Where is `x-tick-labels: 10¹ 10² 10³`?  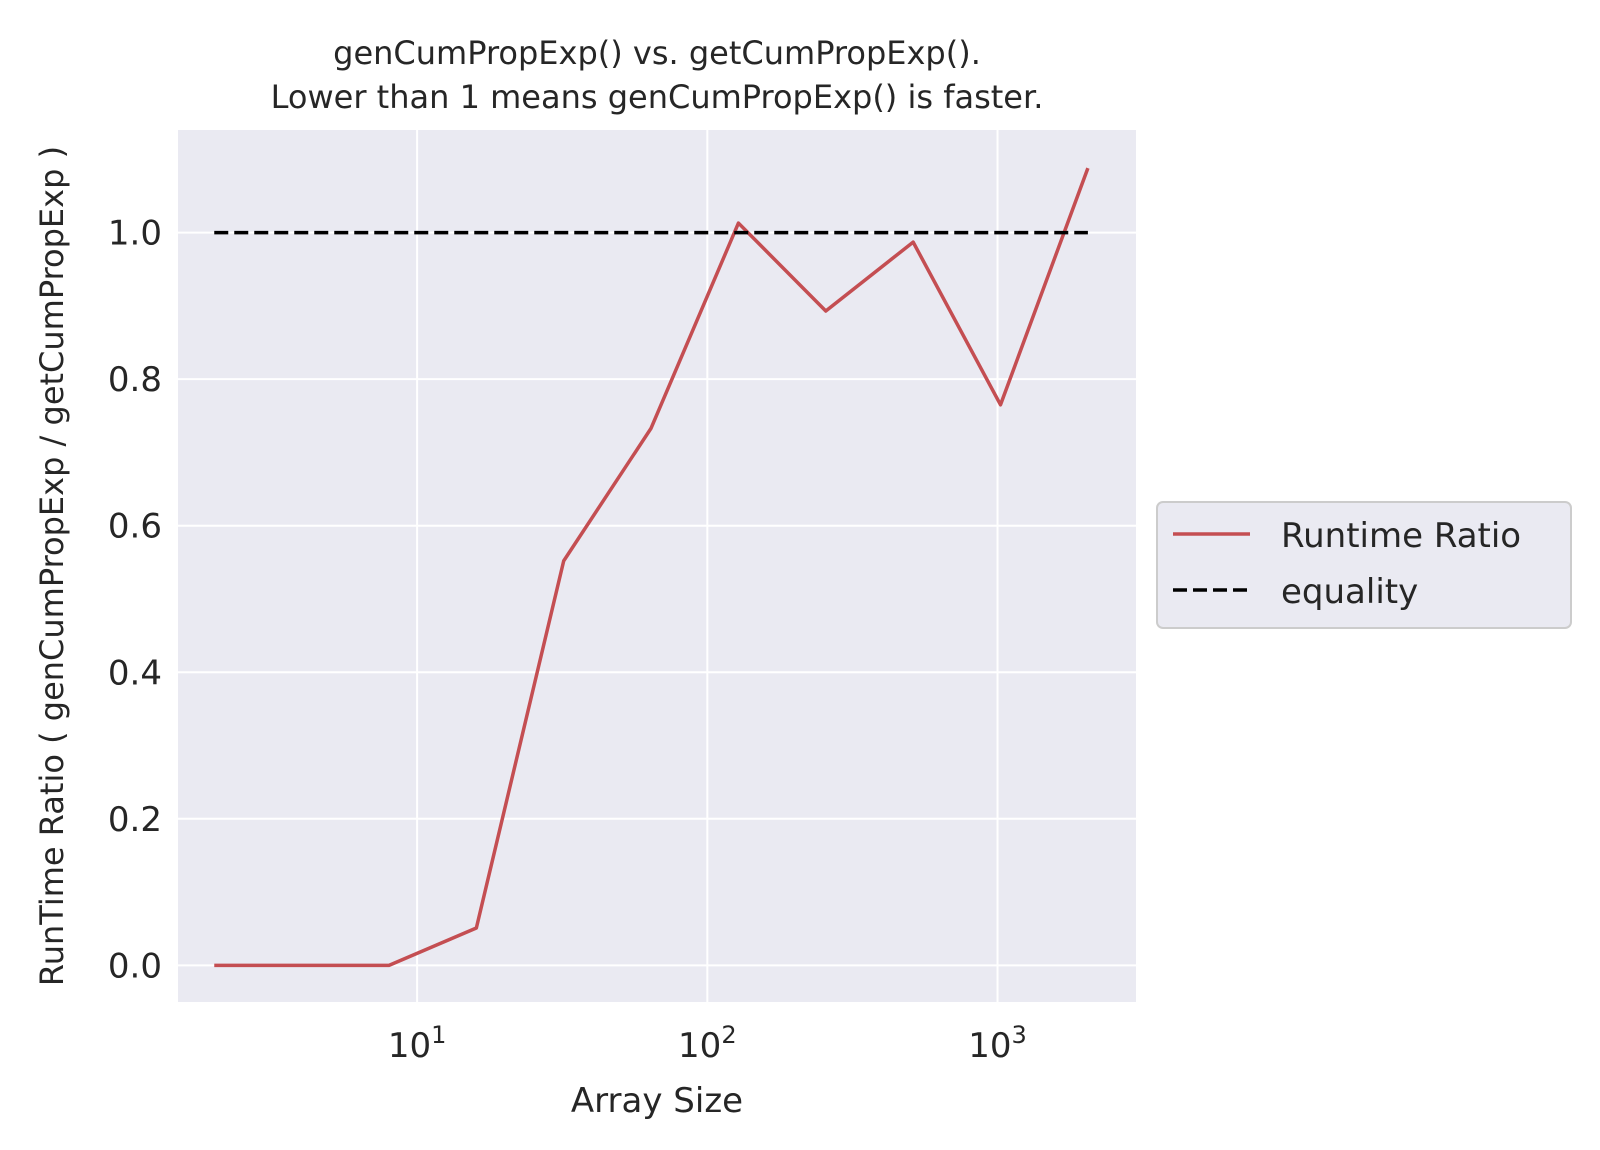 x-tick-labels: 10¹ 10² 10³ is located at coordinates (707, 1043).